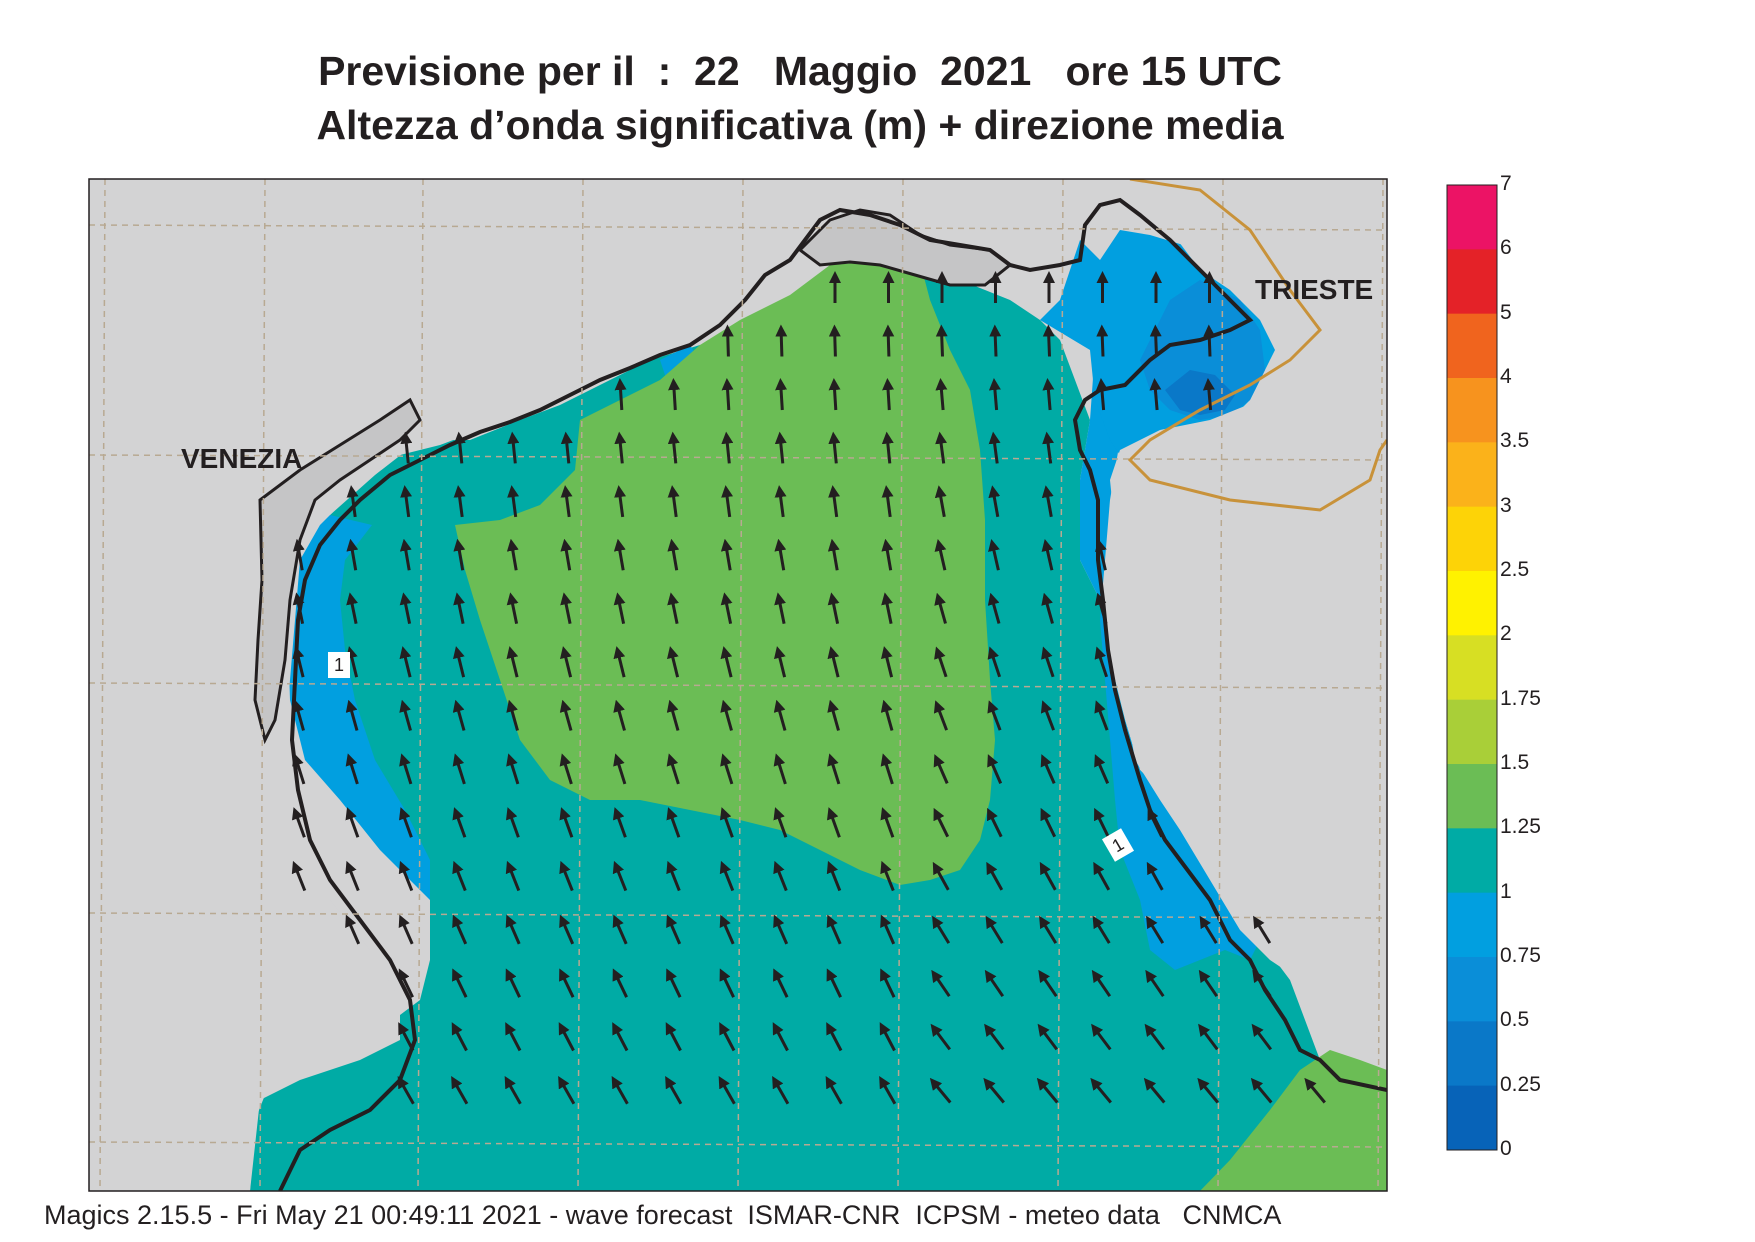 This screenshot has height=1242, width=1755. What do you see at coordinates (1170, 660) in the screenshot?
I see `sea-region-0.75-1-east` at bounding box center [1170, 660].